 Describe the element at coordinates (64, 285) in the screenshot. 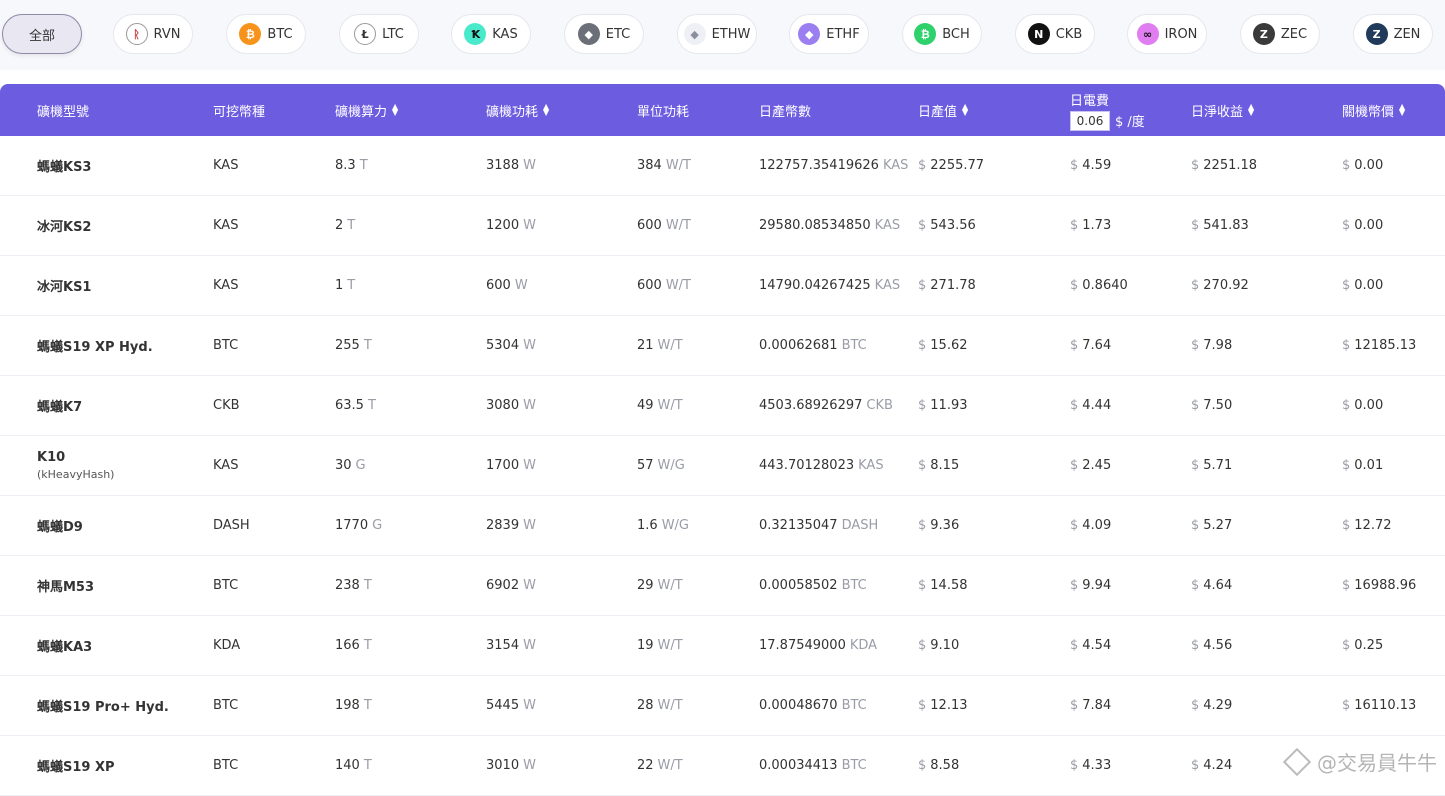

I see `cell-model: 冰河KS1` at that location.